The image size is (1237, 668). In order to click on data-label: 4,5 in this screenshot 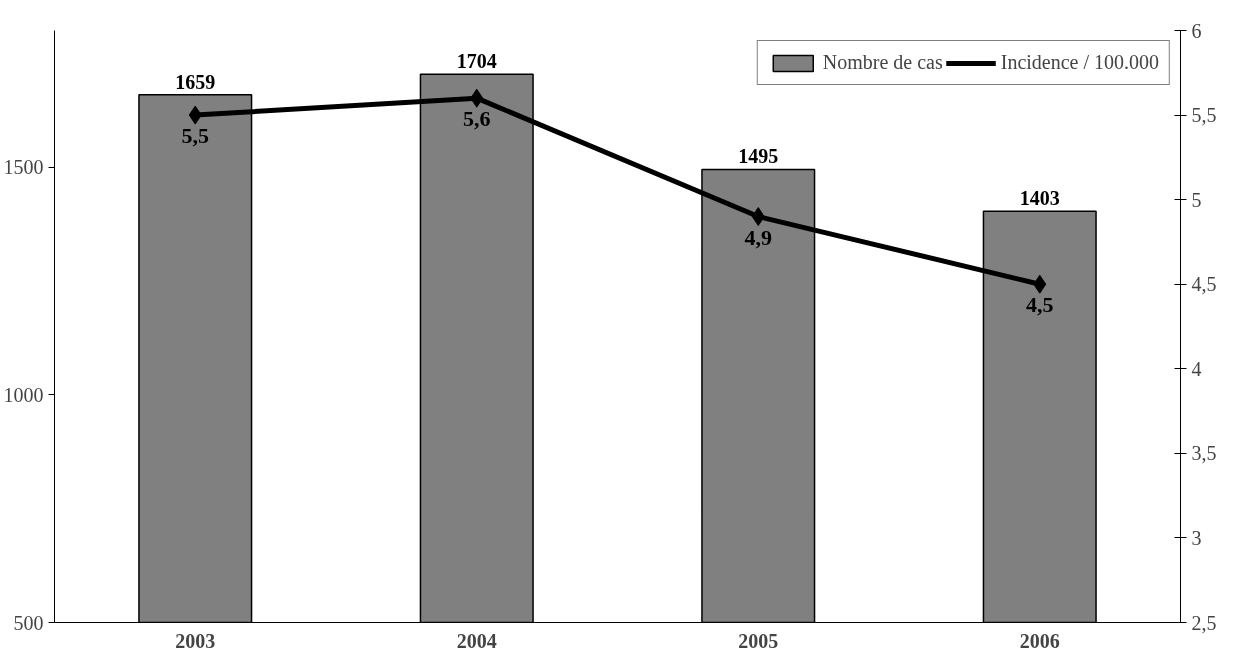, I will do `click(1040, 305)`.